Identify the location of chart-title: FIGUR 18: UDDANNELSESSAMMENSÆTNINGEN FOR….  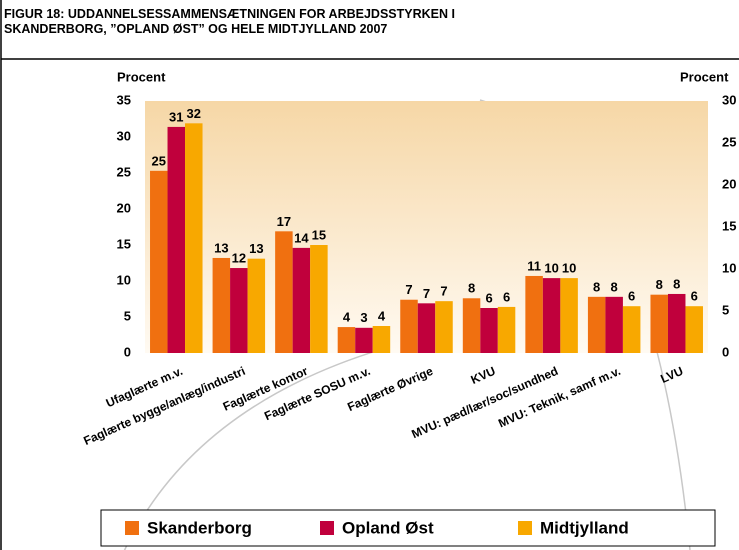
(229, 14).